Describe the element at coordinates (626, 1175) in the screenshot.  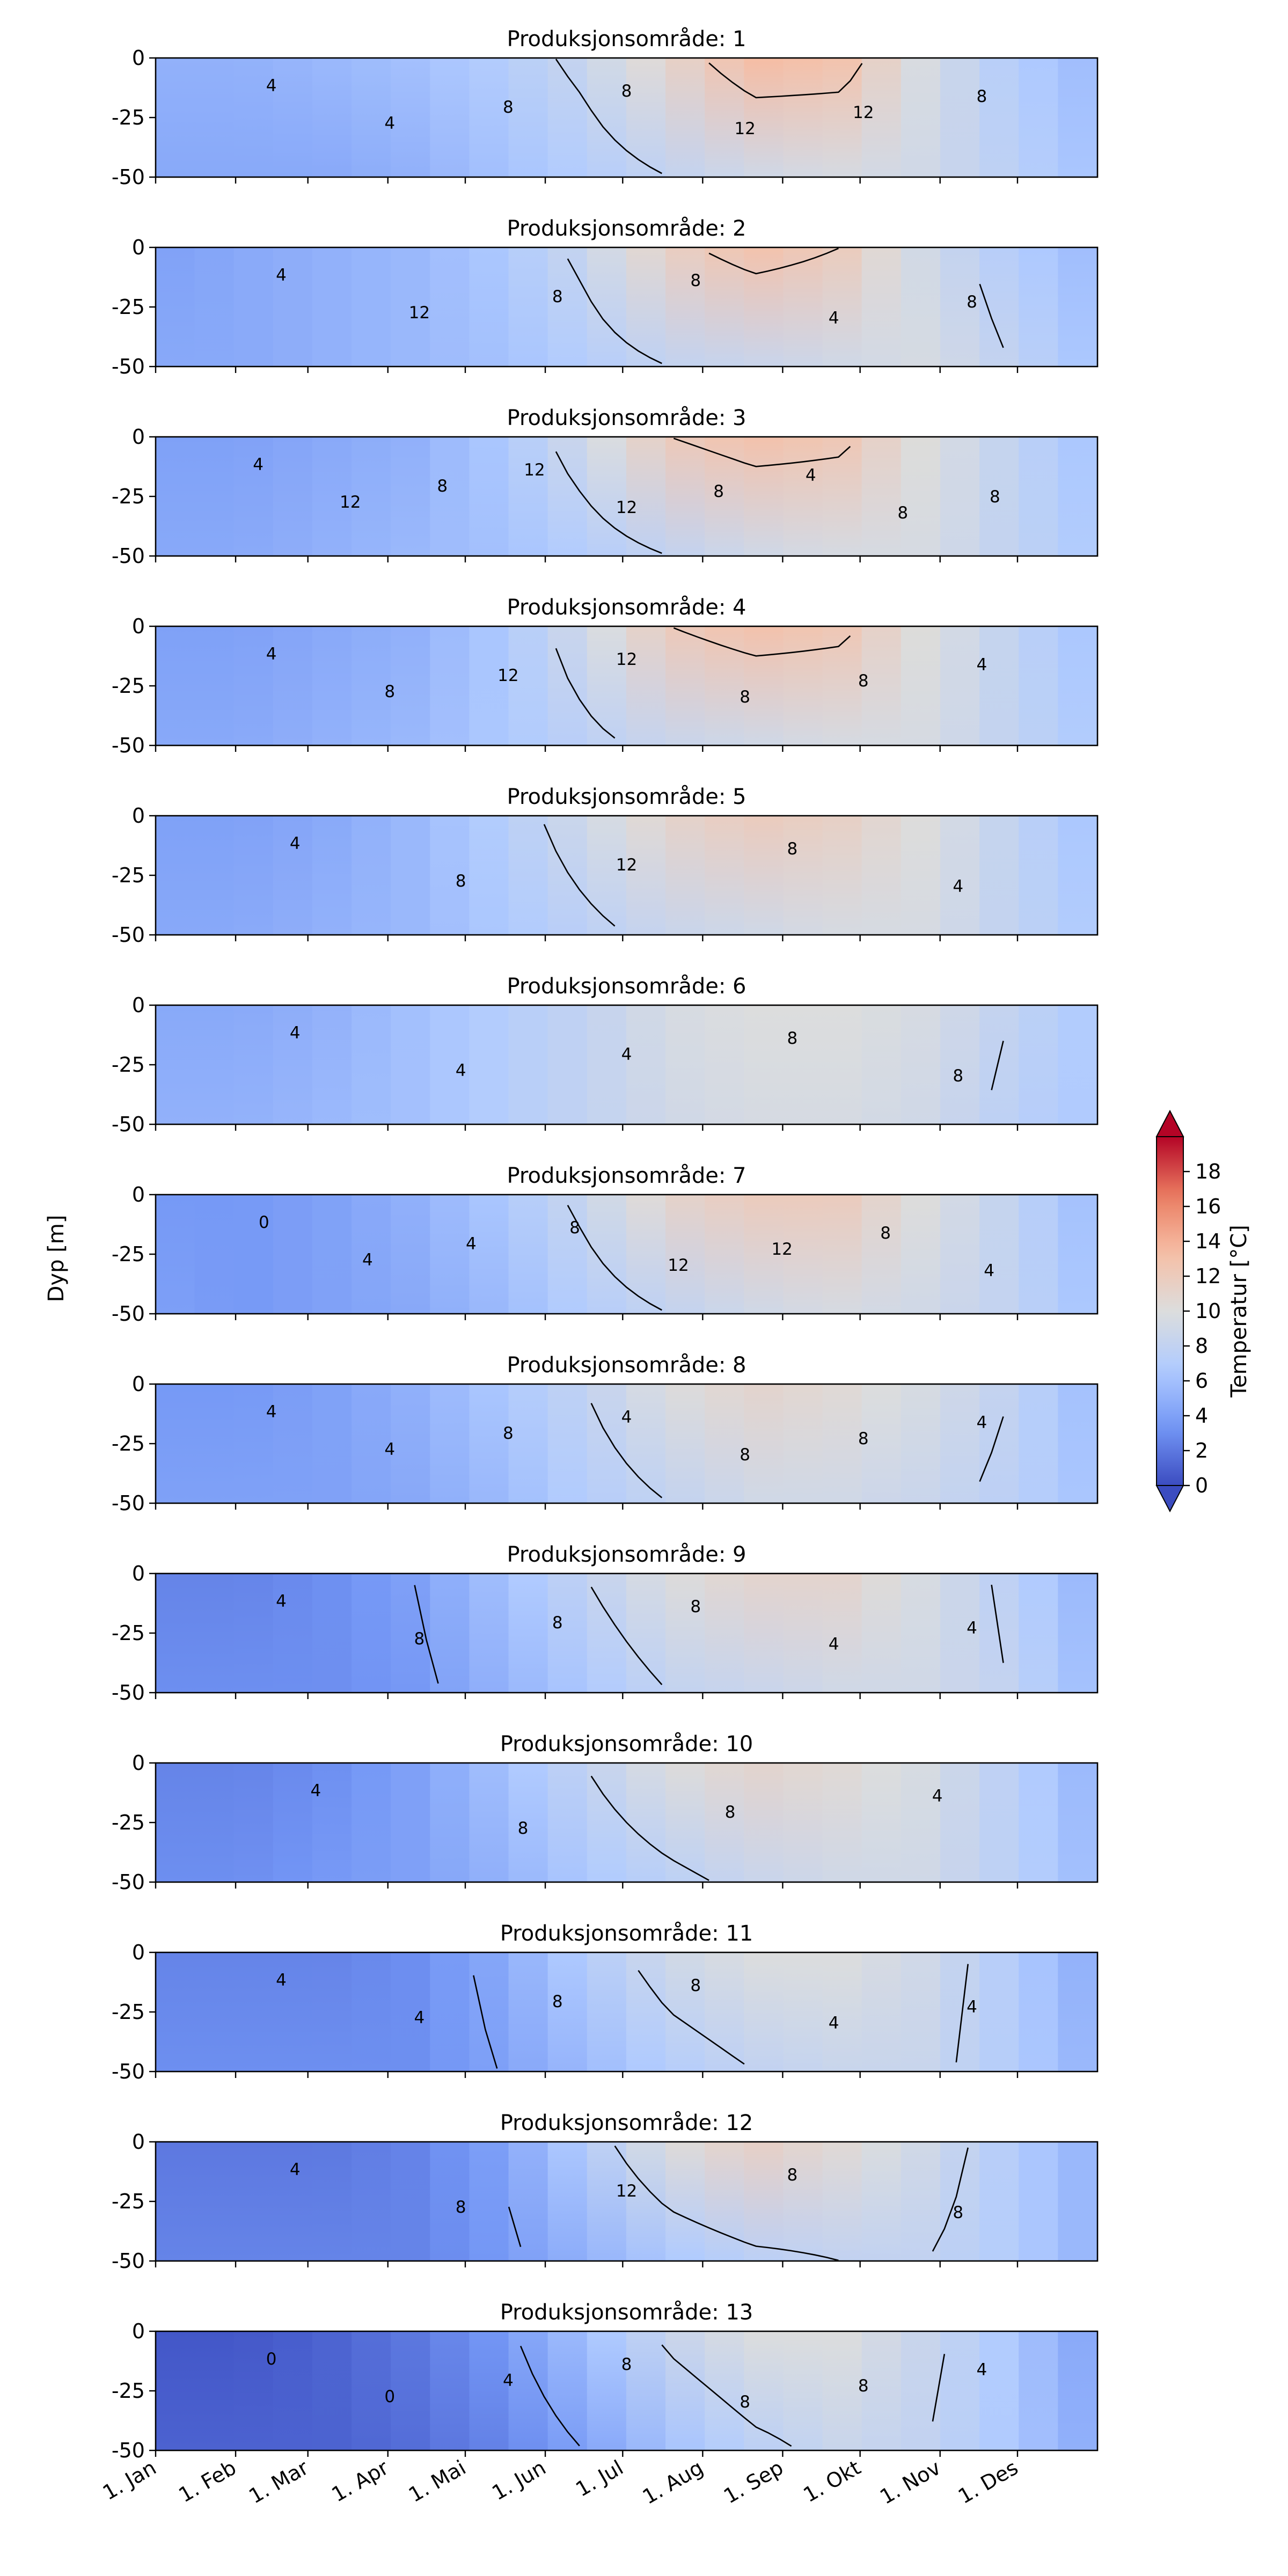
I see `panel-title: Produksjonsområde: 7` at that location.